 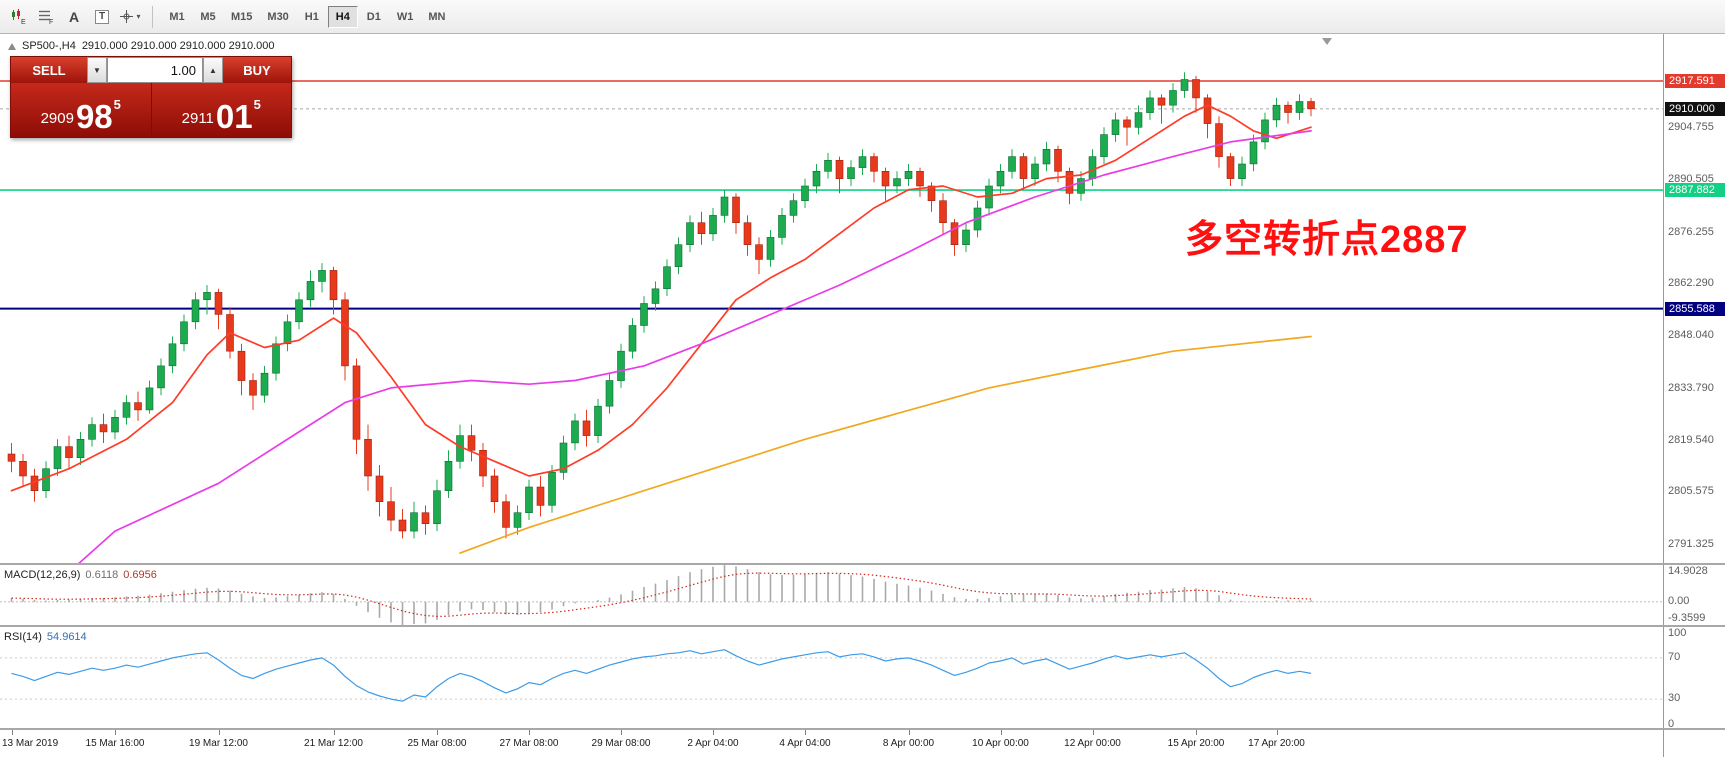 I want to click on volume-decrease-button: ▼, so click(x=97, y=70).